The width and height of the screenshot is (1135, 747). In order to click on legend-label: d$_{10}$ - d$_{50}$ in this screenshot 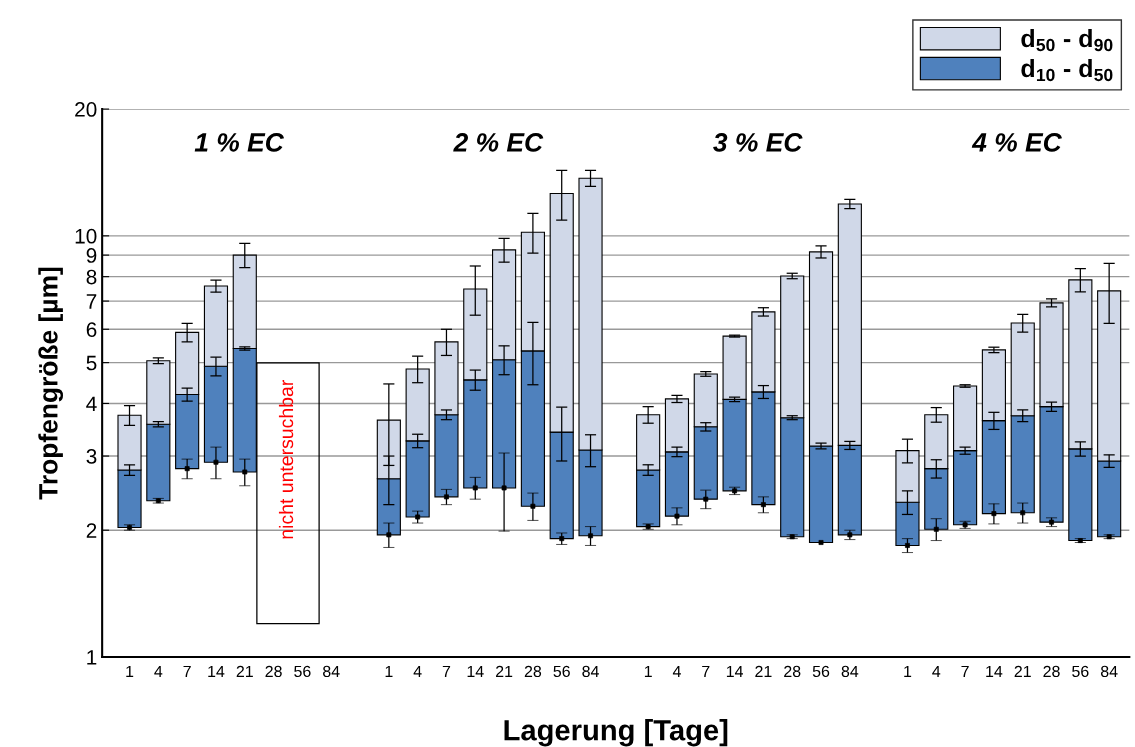, I will do `click(1067, 70)`.